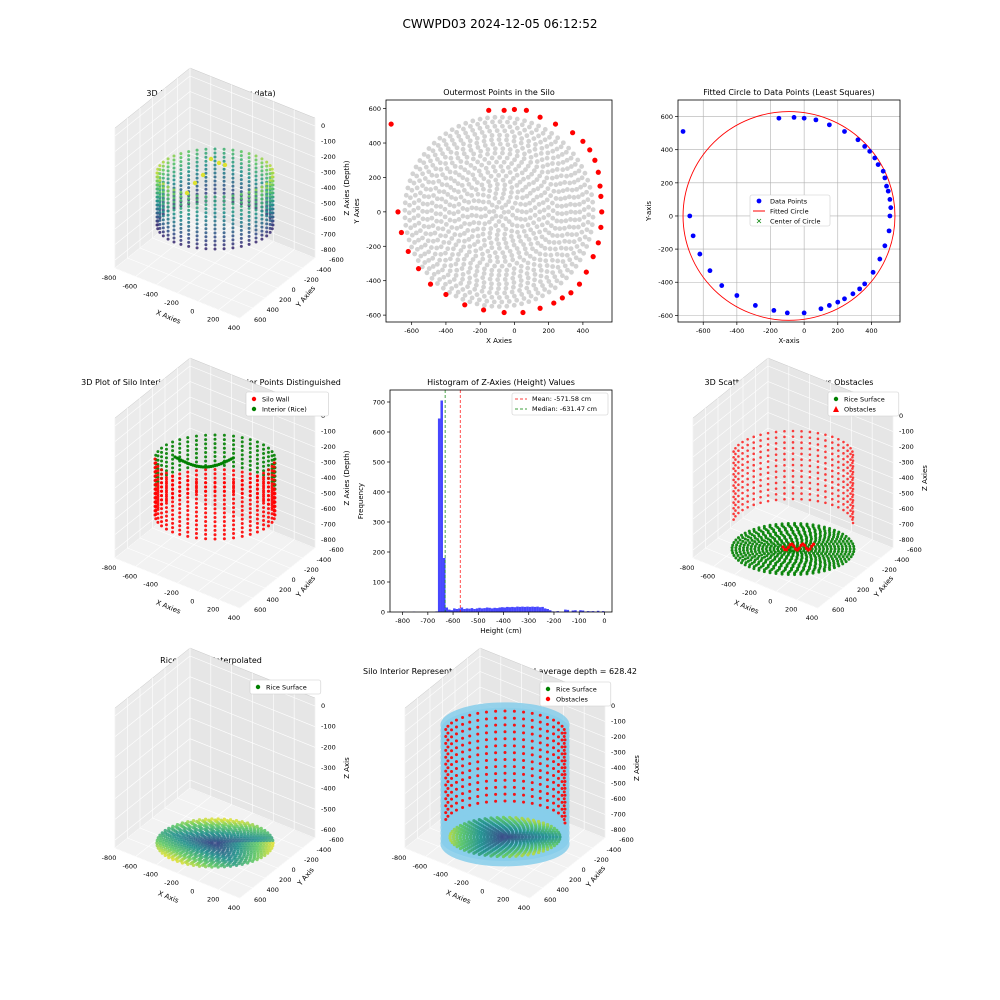 This screenshot has height=1000, width=1000. I want to click on x-tick-label: -600, so click(129, 576).